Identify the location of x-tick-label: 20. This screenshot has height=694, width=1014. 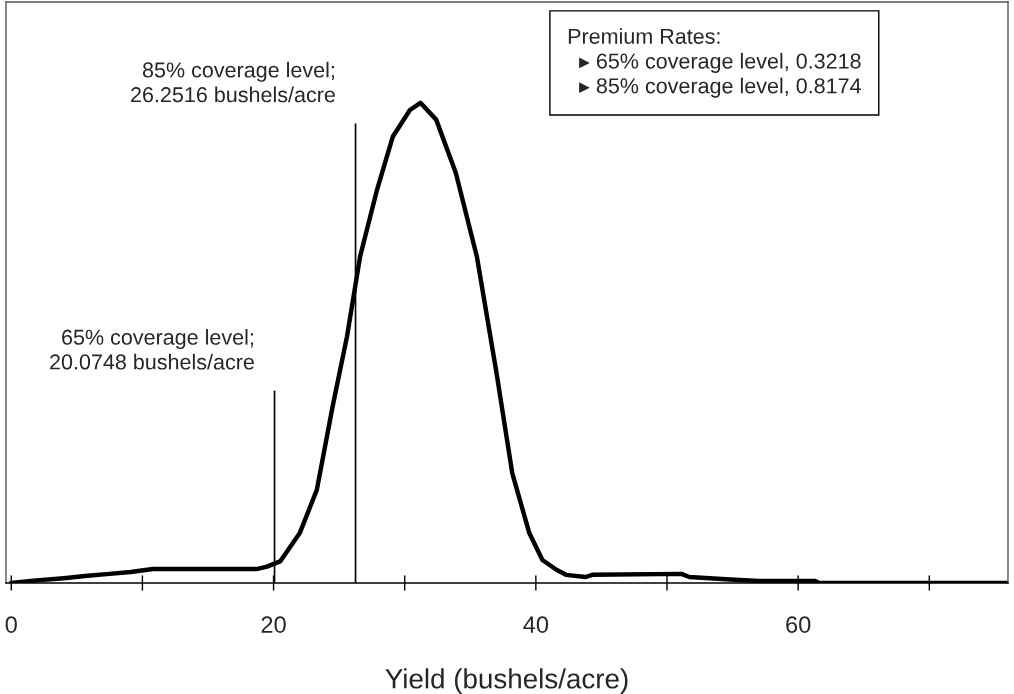
(273, 624).